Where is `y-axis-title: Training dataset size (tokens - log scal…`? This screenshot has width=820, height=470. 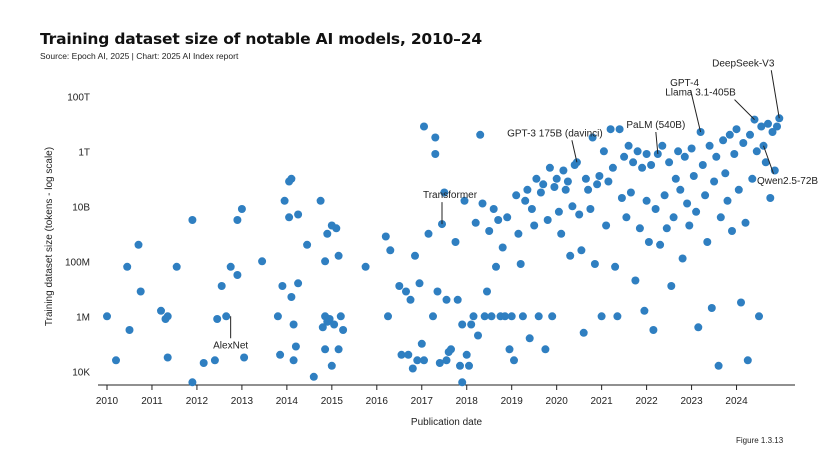 y-axis-title: Training dataset size (tokens - log scal… is located at coordinates (49, 236).